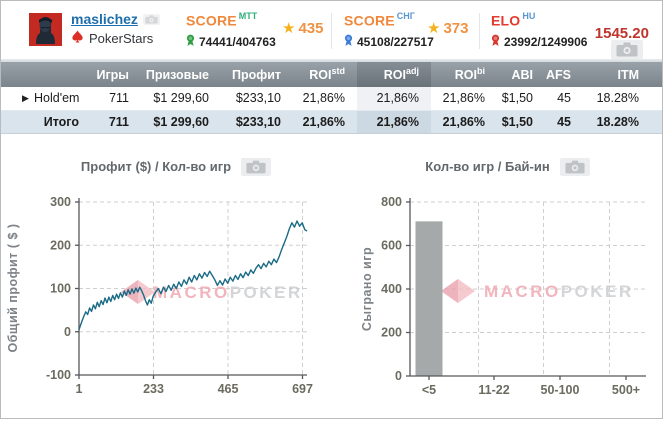 The height and width of the screenshot is (421, 665). Describe the element at coordinates (456, 28) in the screenshot. I see `score-cis-star-value: 373` at that location.